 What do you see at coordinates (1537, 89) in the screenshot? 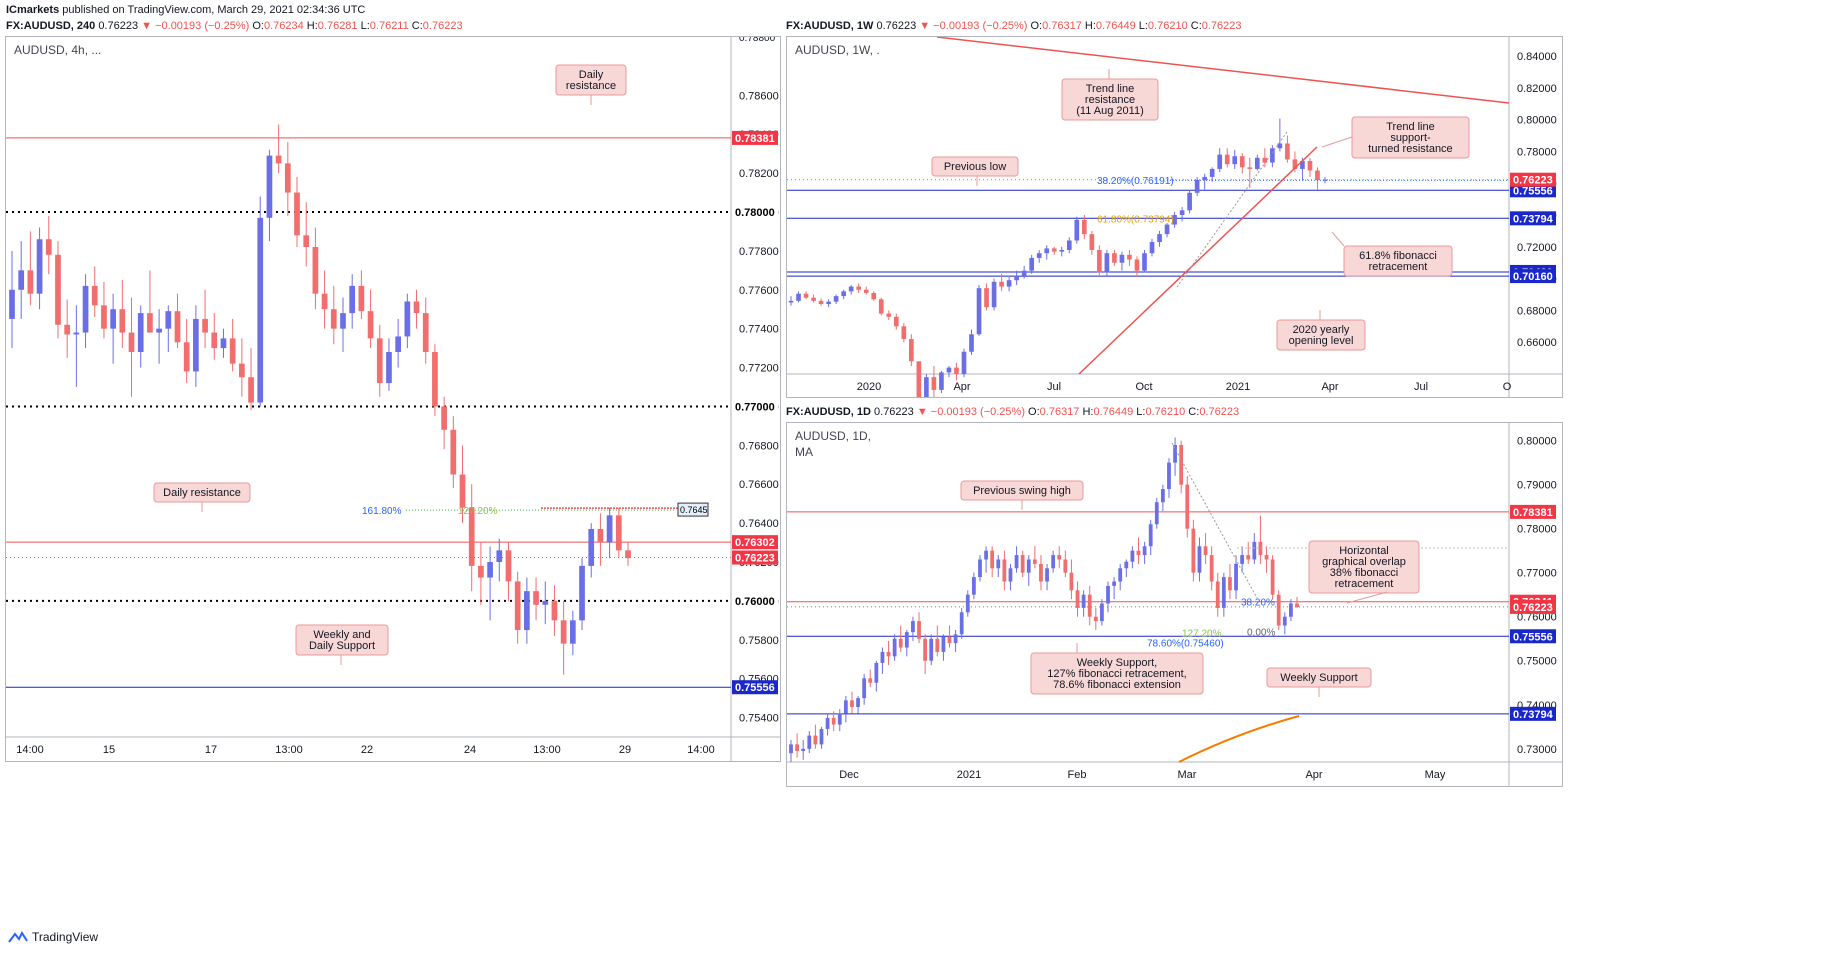
I see `y-tick-label: 0.82000` at bounding box center [1537, 89].